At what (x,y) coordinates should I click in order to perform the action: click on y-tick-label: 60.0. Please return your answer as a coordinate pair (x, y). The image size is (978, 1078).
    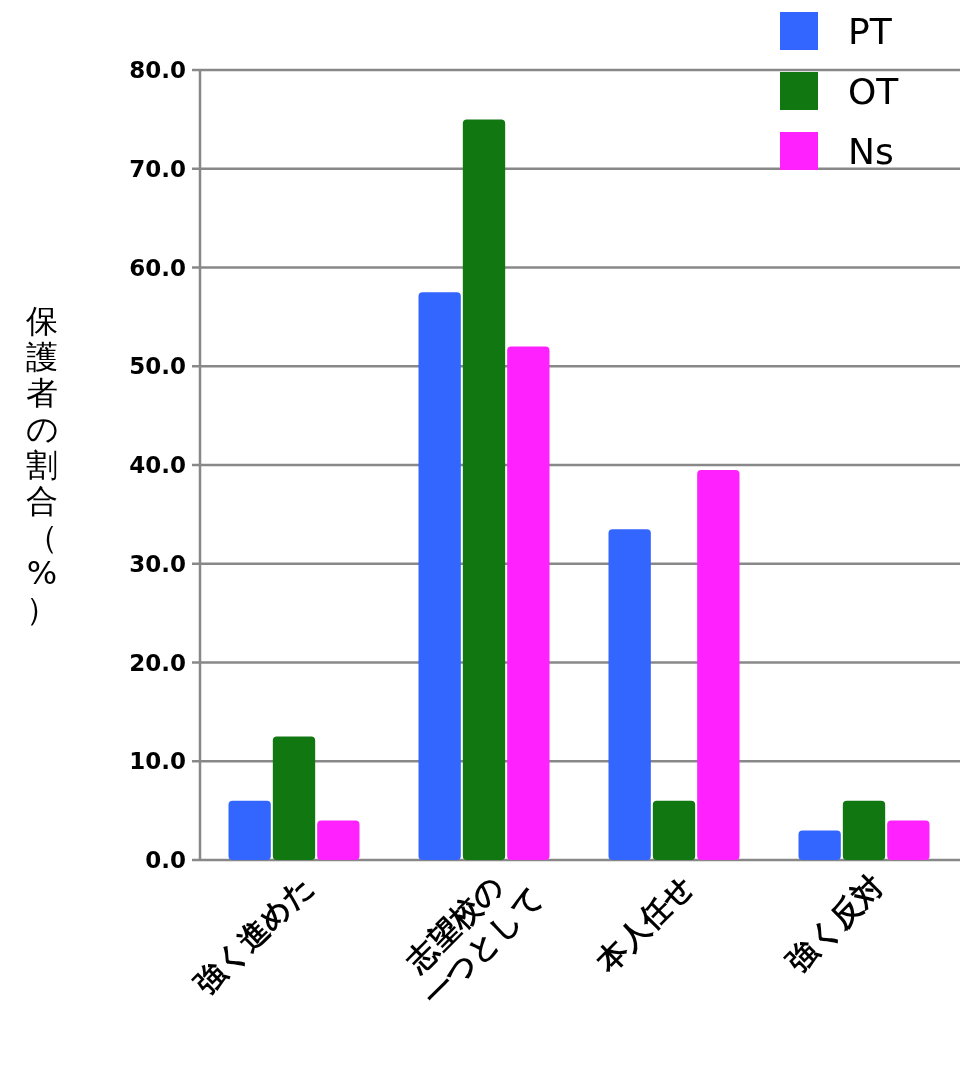
    Looking at the image, I should click on (157, 267).